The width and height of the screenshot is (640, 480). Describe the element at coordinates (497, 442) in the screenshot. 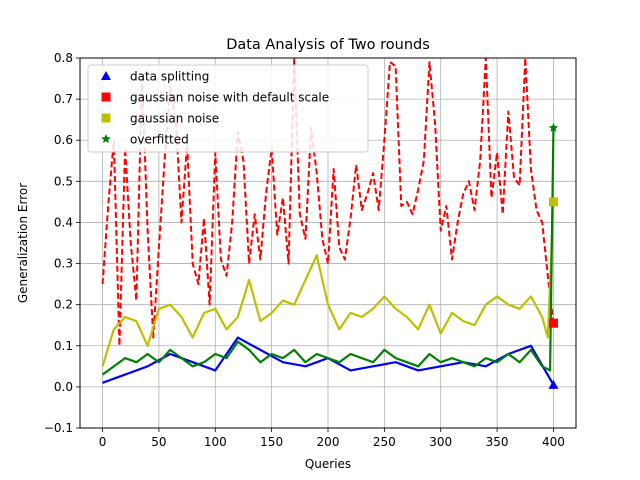

I see `x-tick-label: 350` at that location.